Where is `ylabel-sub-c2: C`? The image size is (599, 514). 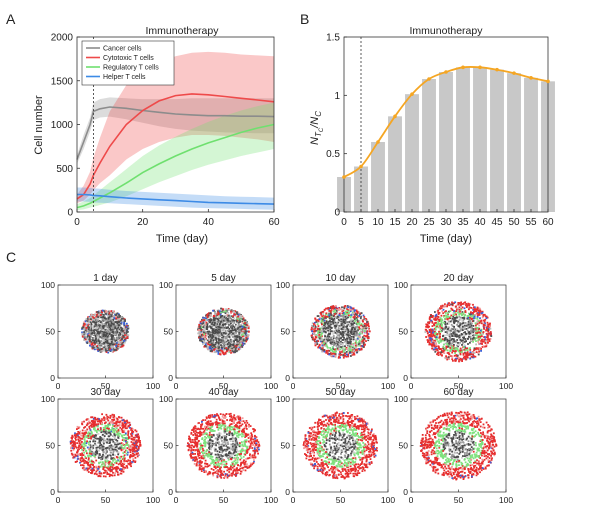 ylabel-sub-c2: C is located at coordinates (318, 114).